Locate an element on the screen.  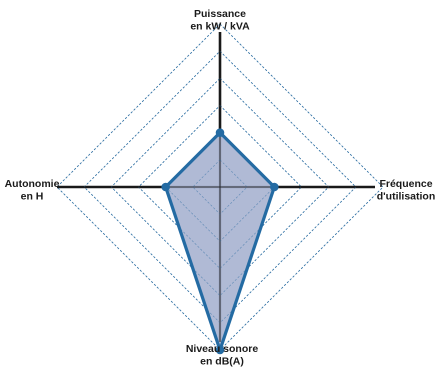
axis-label-puissance: Puissance en kW / kVA is located at coordinates (220, 20).